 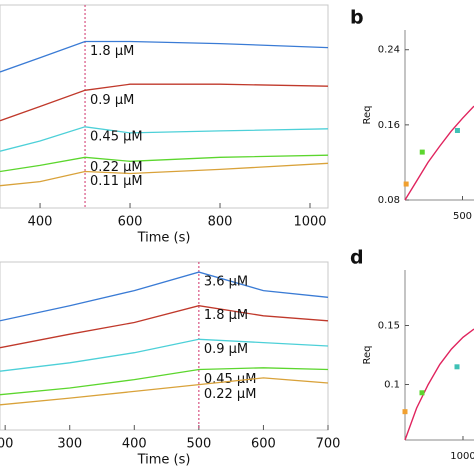 I want to click on y-tick-label: 0.08, so click(x=389, y=200).